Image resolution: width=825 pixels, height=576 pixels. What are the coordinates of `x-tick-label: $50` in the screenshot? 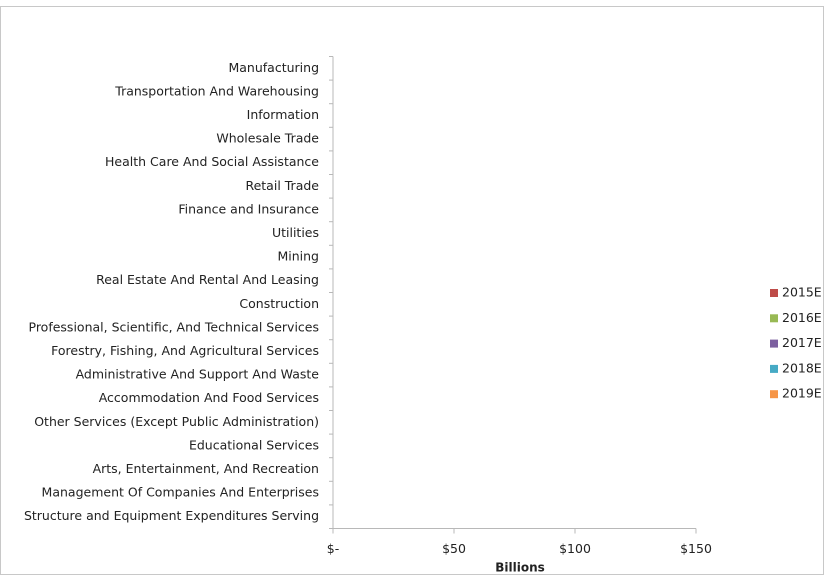 It's located at (454, 548).